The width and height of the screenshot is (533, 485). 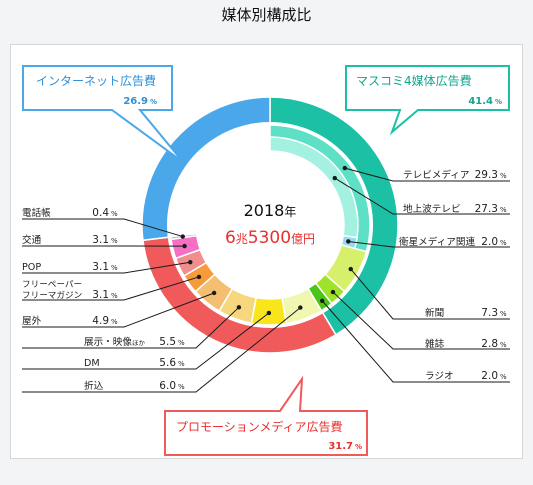 I want to click on svg-text: DM, so click(x=92, y=363).